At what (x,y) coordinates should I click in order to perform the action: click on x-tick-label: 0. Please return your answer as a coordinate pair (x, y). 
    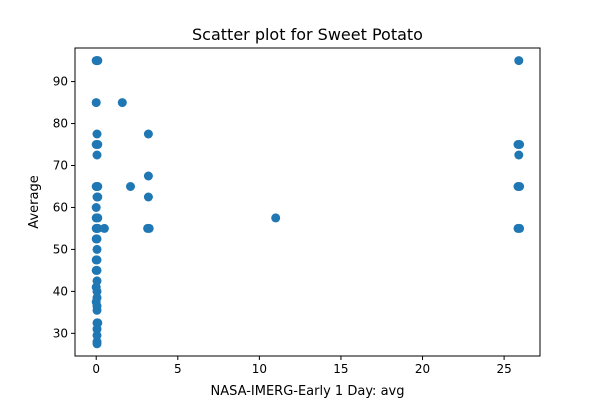
    Looking at the image, I should click on (96, 369).